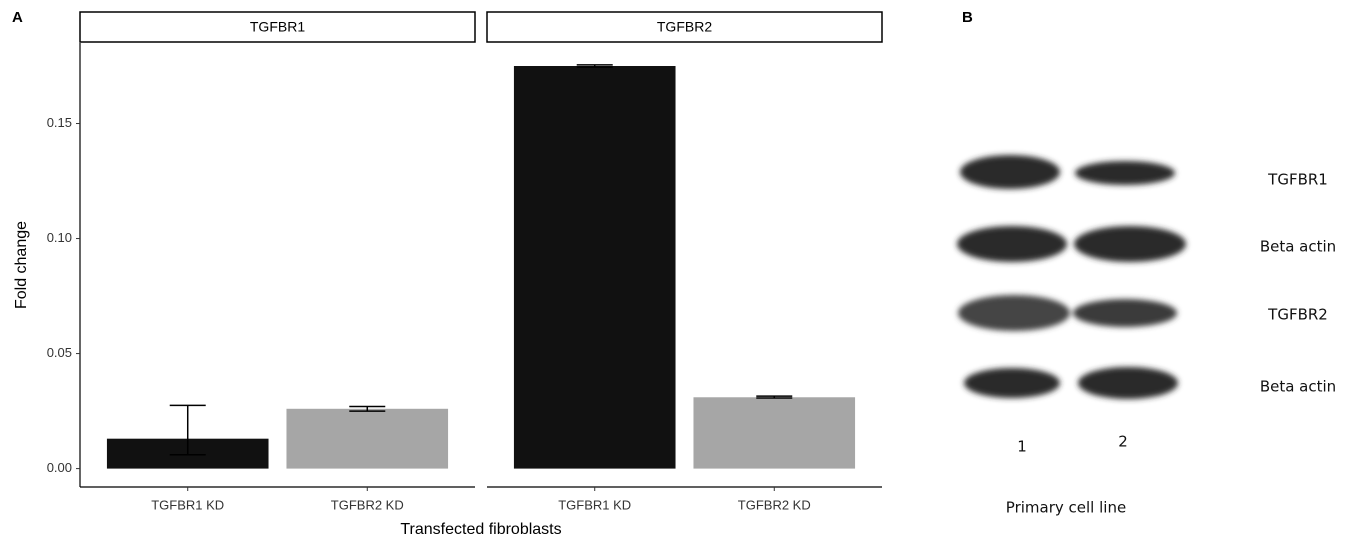  What do you see at coordinates (1297, 180) in the screenshot?
I see `row-label: TGFBR1` at bounding box center [1297, 180].